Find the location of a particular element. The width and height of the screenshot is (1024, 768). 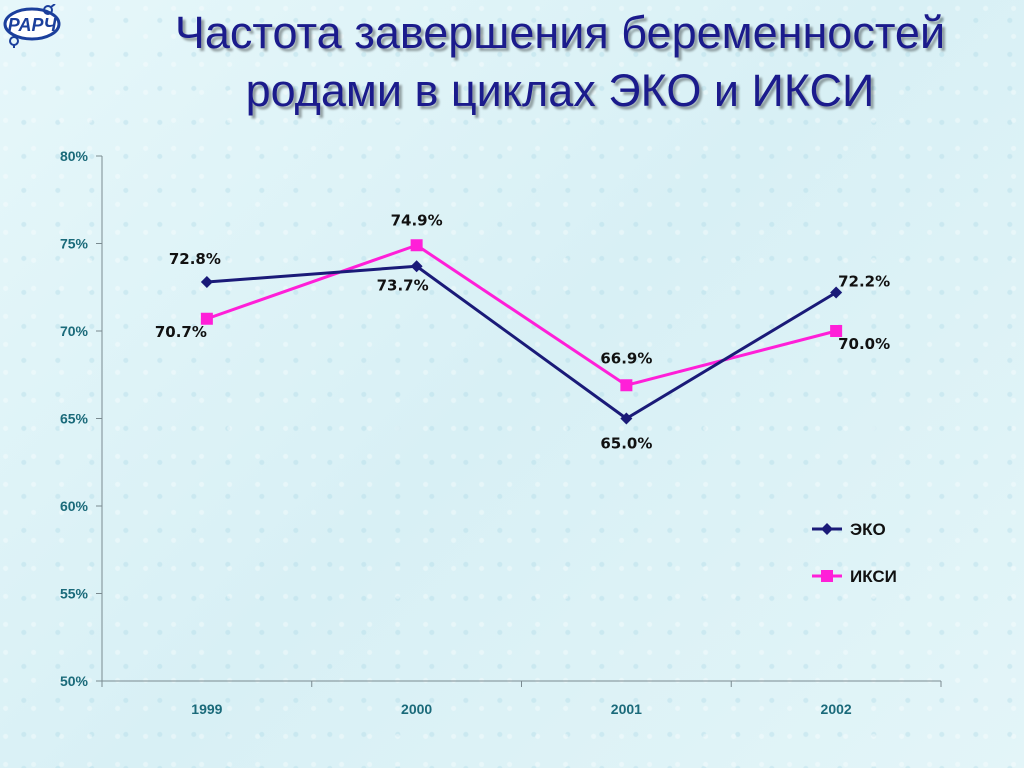

y-tick-label: 70% is located at coordinates (74, 331).